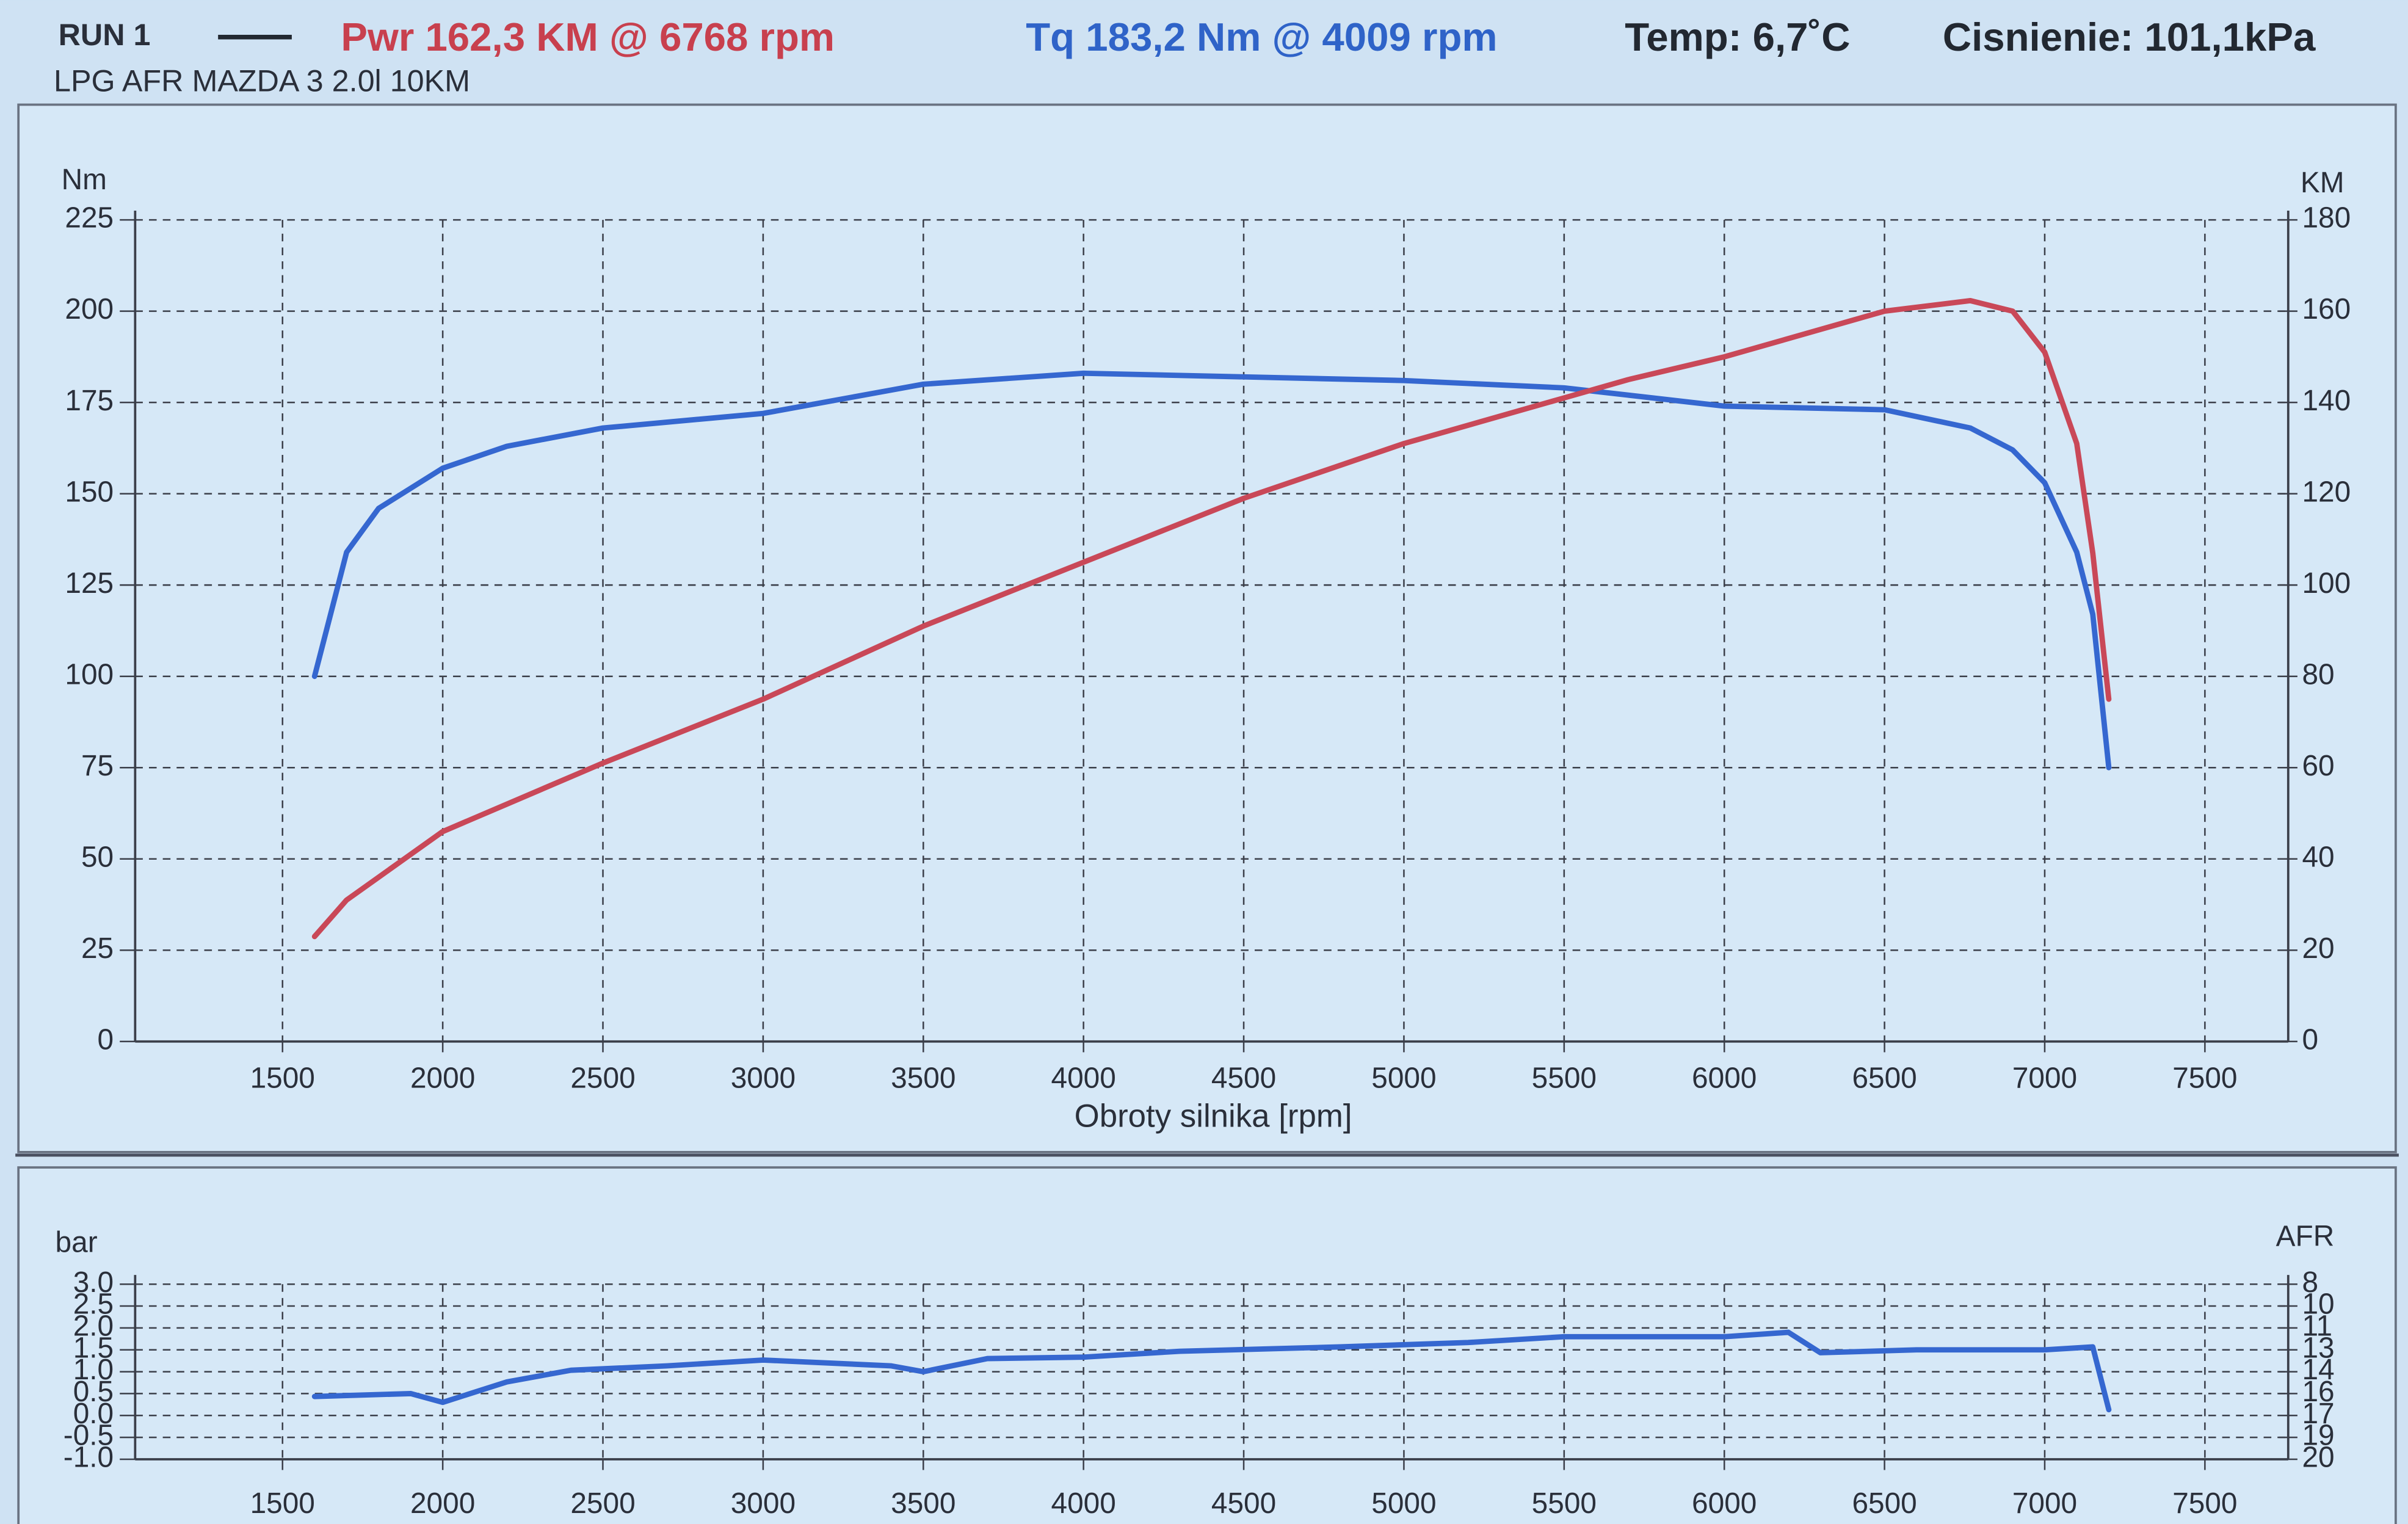 The width and height of the screenshot is (2408, 1524). What do you see at coordinates (2326, 583) in the screenshot?
I see `y2-tick-label: 100` at bounding box center [2326, 583].